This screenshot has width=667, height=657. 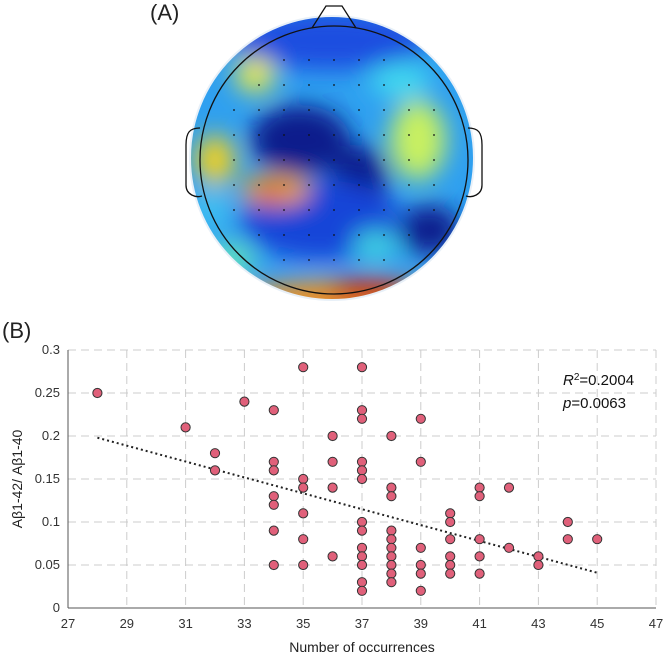 I want to click on left-ear-shape, so click(x=194, y=162).